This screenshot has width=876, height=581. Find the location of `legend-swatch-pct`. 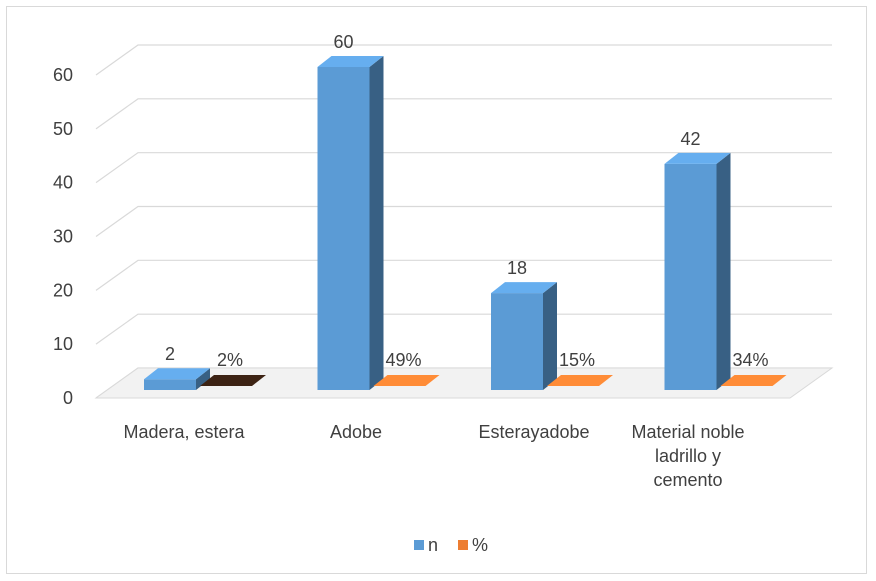

legend-swatch-pct is located at coordinates (463, 545).